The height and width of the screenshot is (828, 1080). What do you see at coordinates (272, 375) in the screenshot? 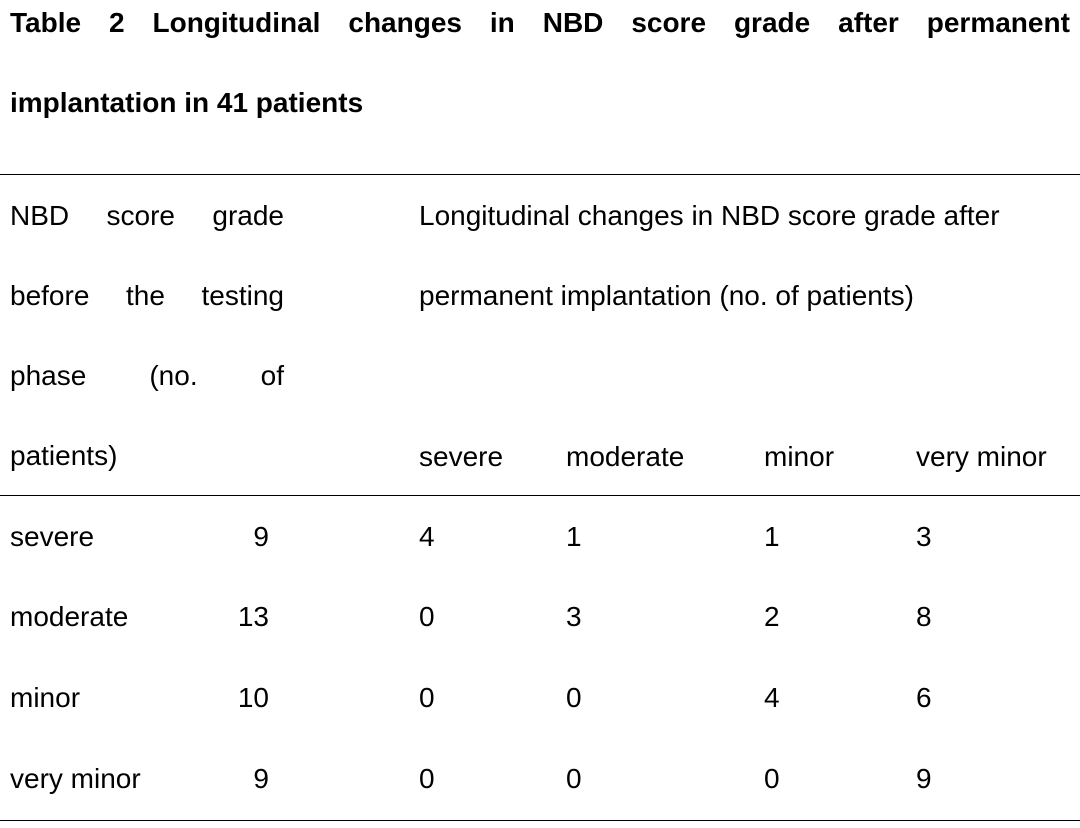
I see `row-header-word: of` at bounding box center [272, 375].